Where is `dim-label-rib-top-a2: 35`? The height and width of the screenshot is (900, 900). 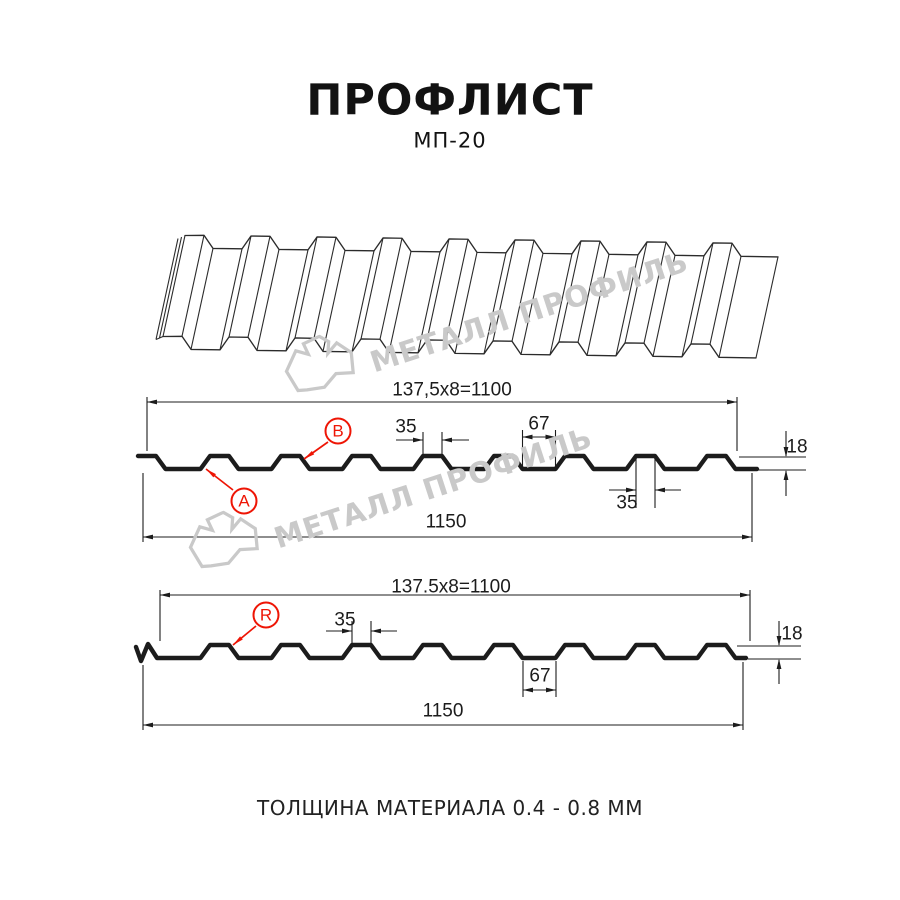 dim-label-rib-top-a2: 35 is located at coordinates (627, 503).